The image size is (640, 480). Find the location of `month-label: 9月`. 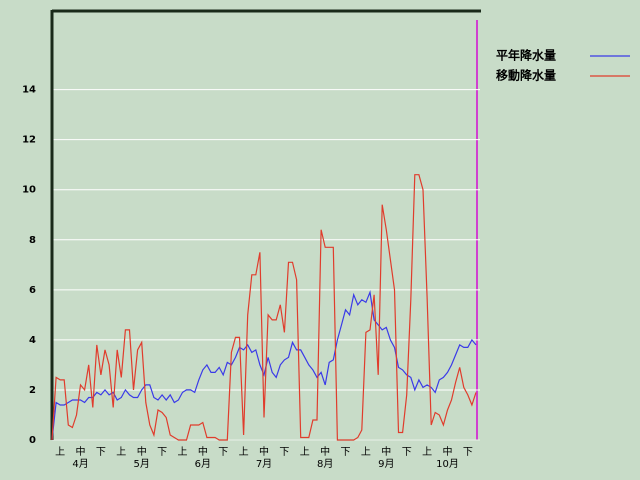

month-label: 9月 is located at coordinates (386, 464).